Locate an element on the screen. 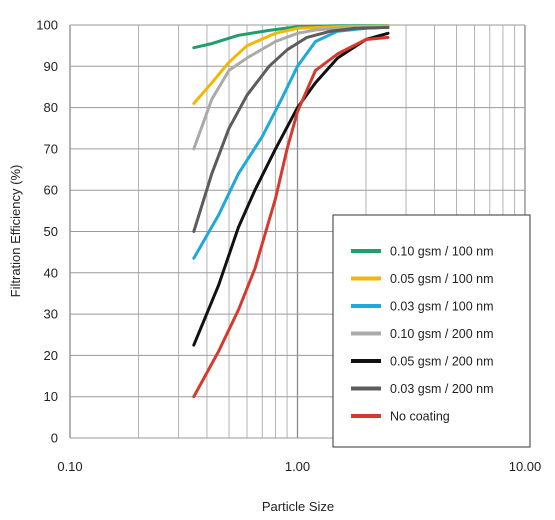 Image resolution: width=555 pixels, height=520 pixels. y-tick-label: 40 is located at coordinates (51, 272).